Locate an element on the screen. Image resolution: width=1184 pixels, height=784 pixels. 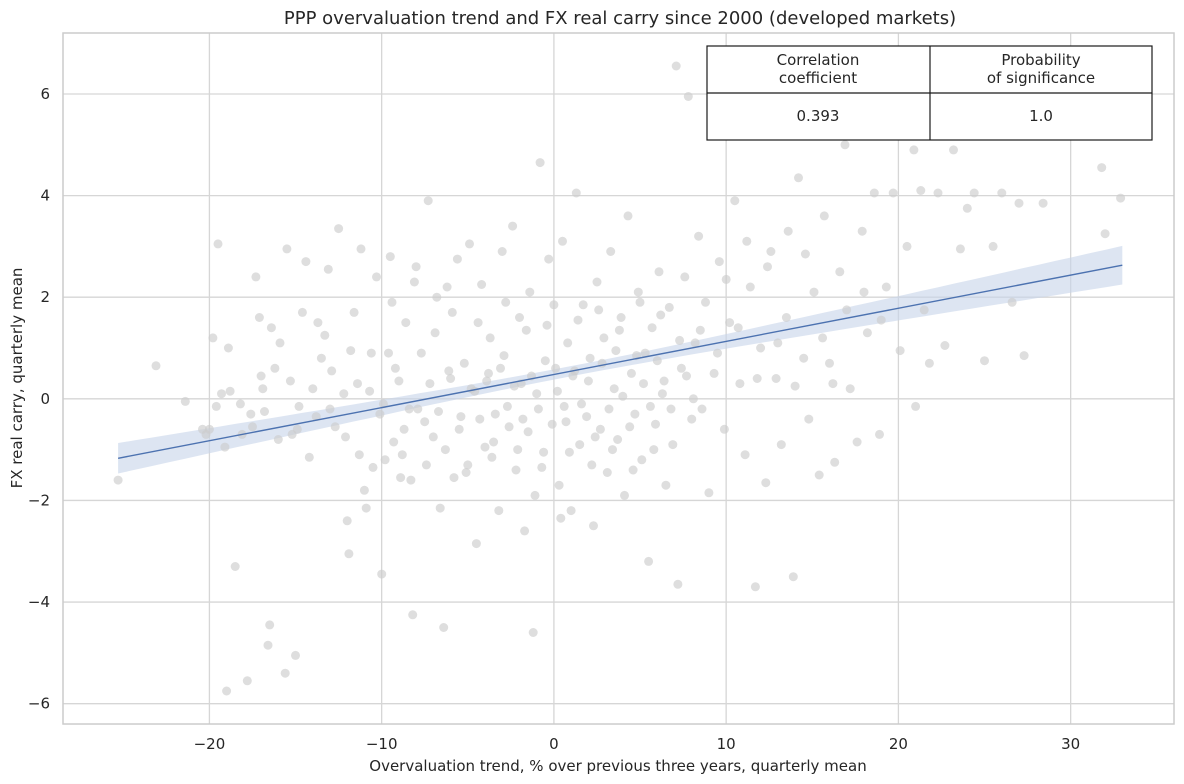
y-tick-label: −2 is located at coordinates (39, 500).